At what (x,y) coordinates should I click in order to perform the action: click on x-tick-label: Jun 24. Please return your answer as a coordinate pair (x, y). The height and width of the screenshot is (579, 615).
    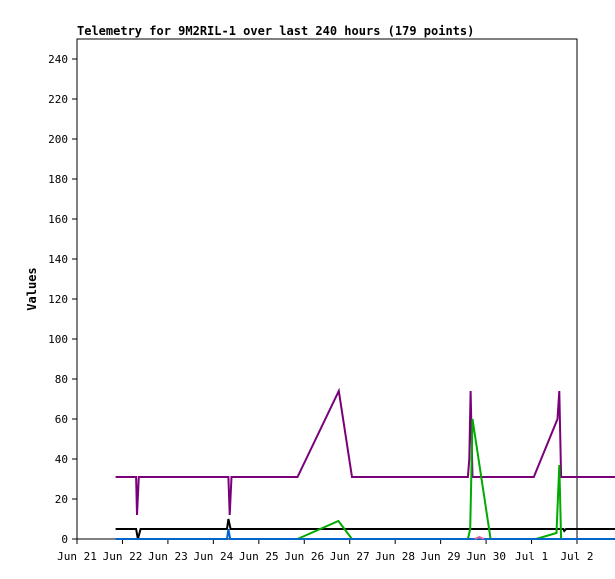
    Looking at the image, I should click on (213, 556).